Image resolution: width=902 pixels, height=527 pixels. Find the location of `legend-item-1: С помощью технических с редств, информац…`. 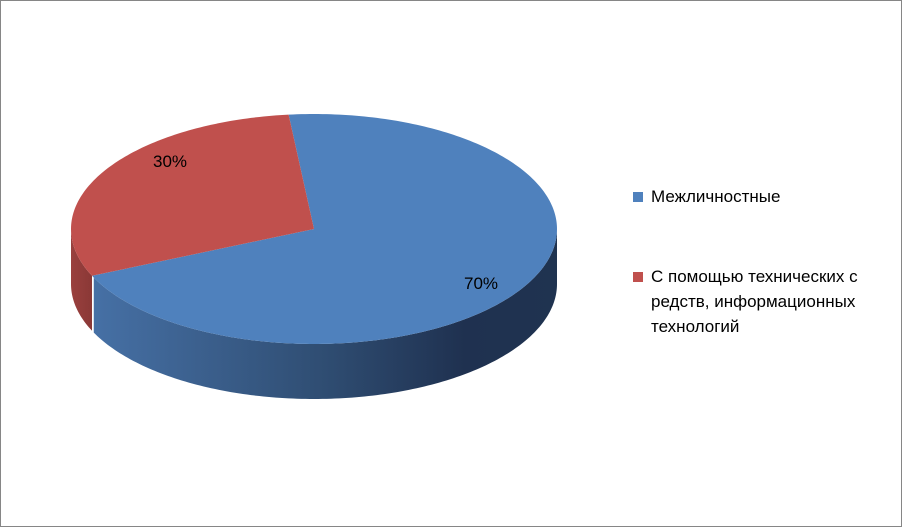

legend-item-1: С помощью технических с редств, информац… is located at coordinates (765, 301).